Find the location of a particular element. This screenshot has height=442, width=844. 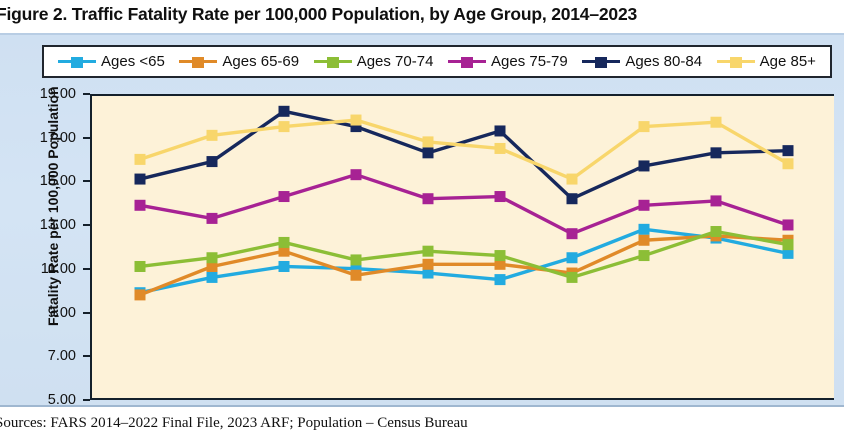

y-tick-label: 17.00 is located at coordinates (57, 137).